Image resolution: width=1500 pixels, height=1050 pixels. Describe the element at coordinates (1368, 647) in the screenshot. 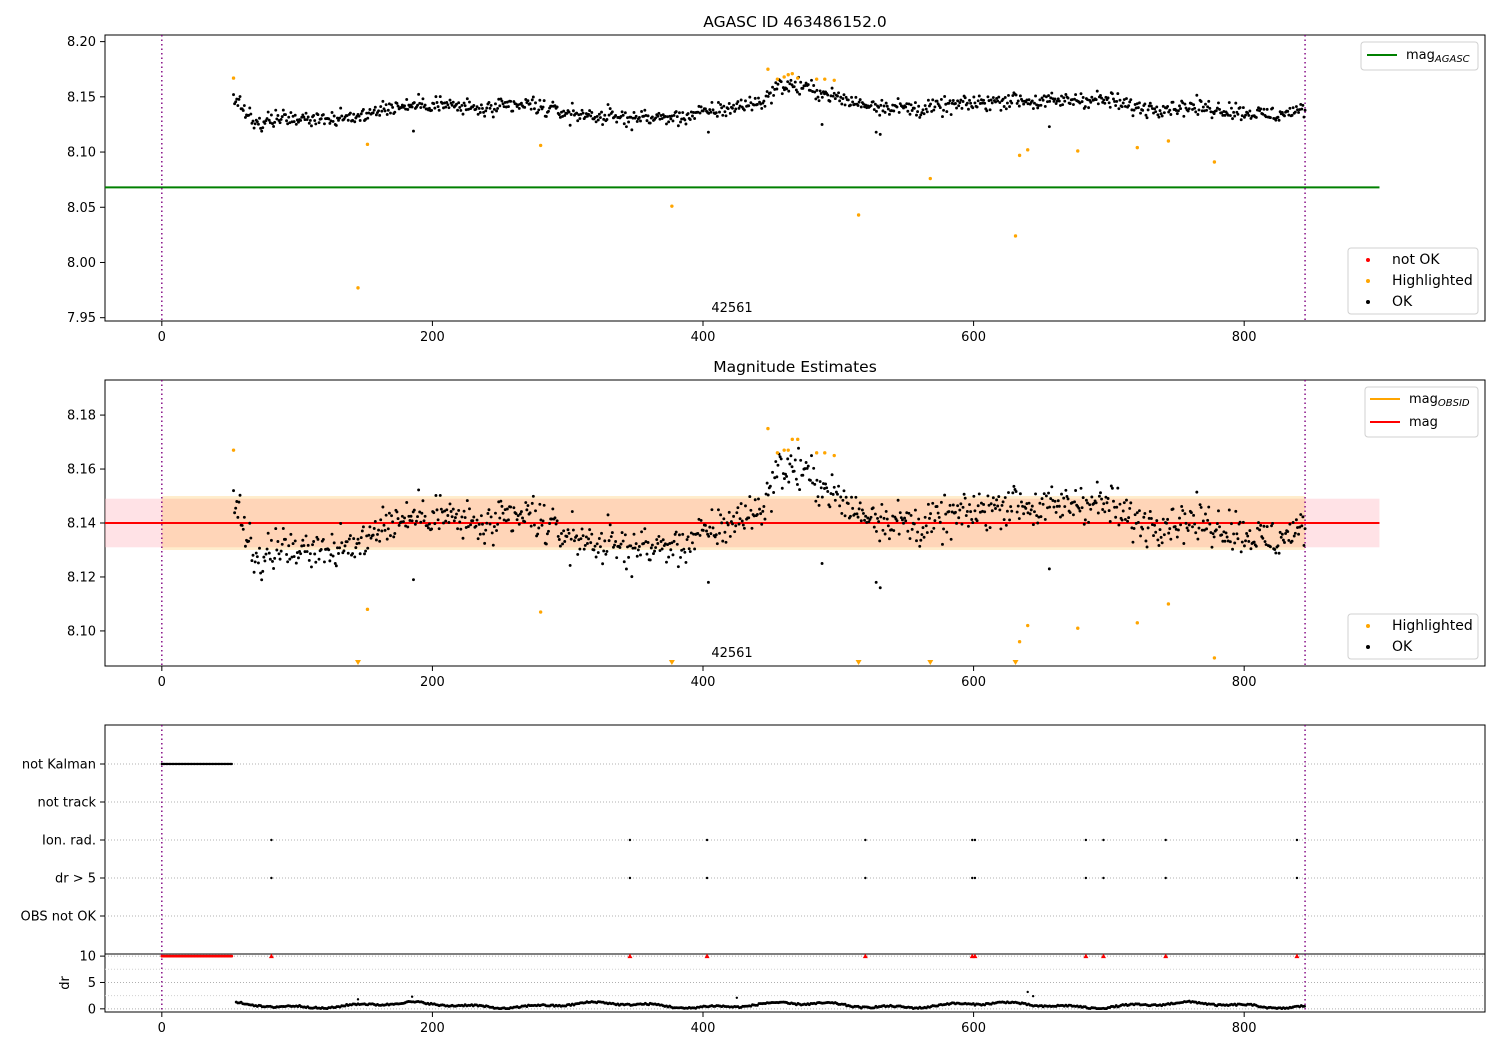

I see `legend-ok-marker` at that location.